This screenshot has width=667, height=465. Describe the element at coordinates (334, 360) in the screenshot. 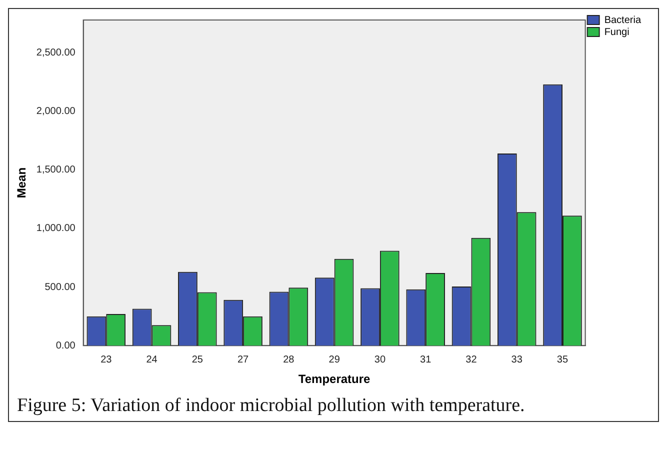

I see `x-tick-label: 29` at that location.